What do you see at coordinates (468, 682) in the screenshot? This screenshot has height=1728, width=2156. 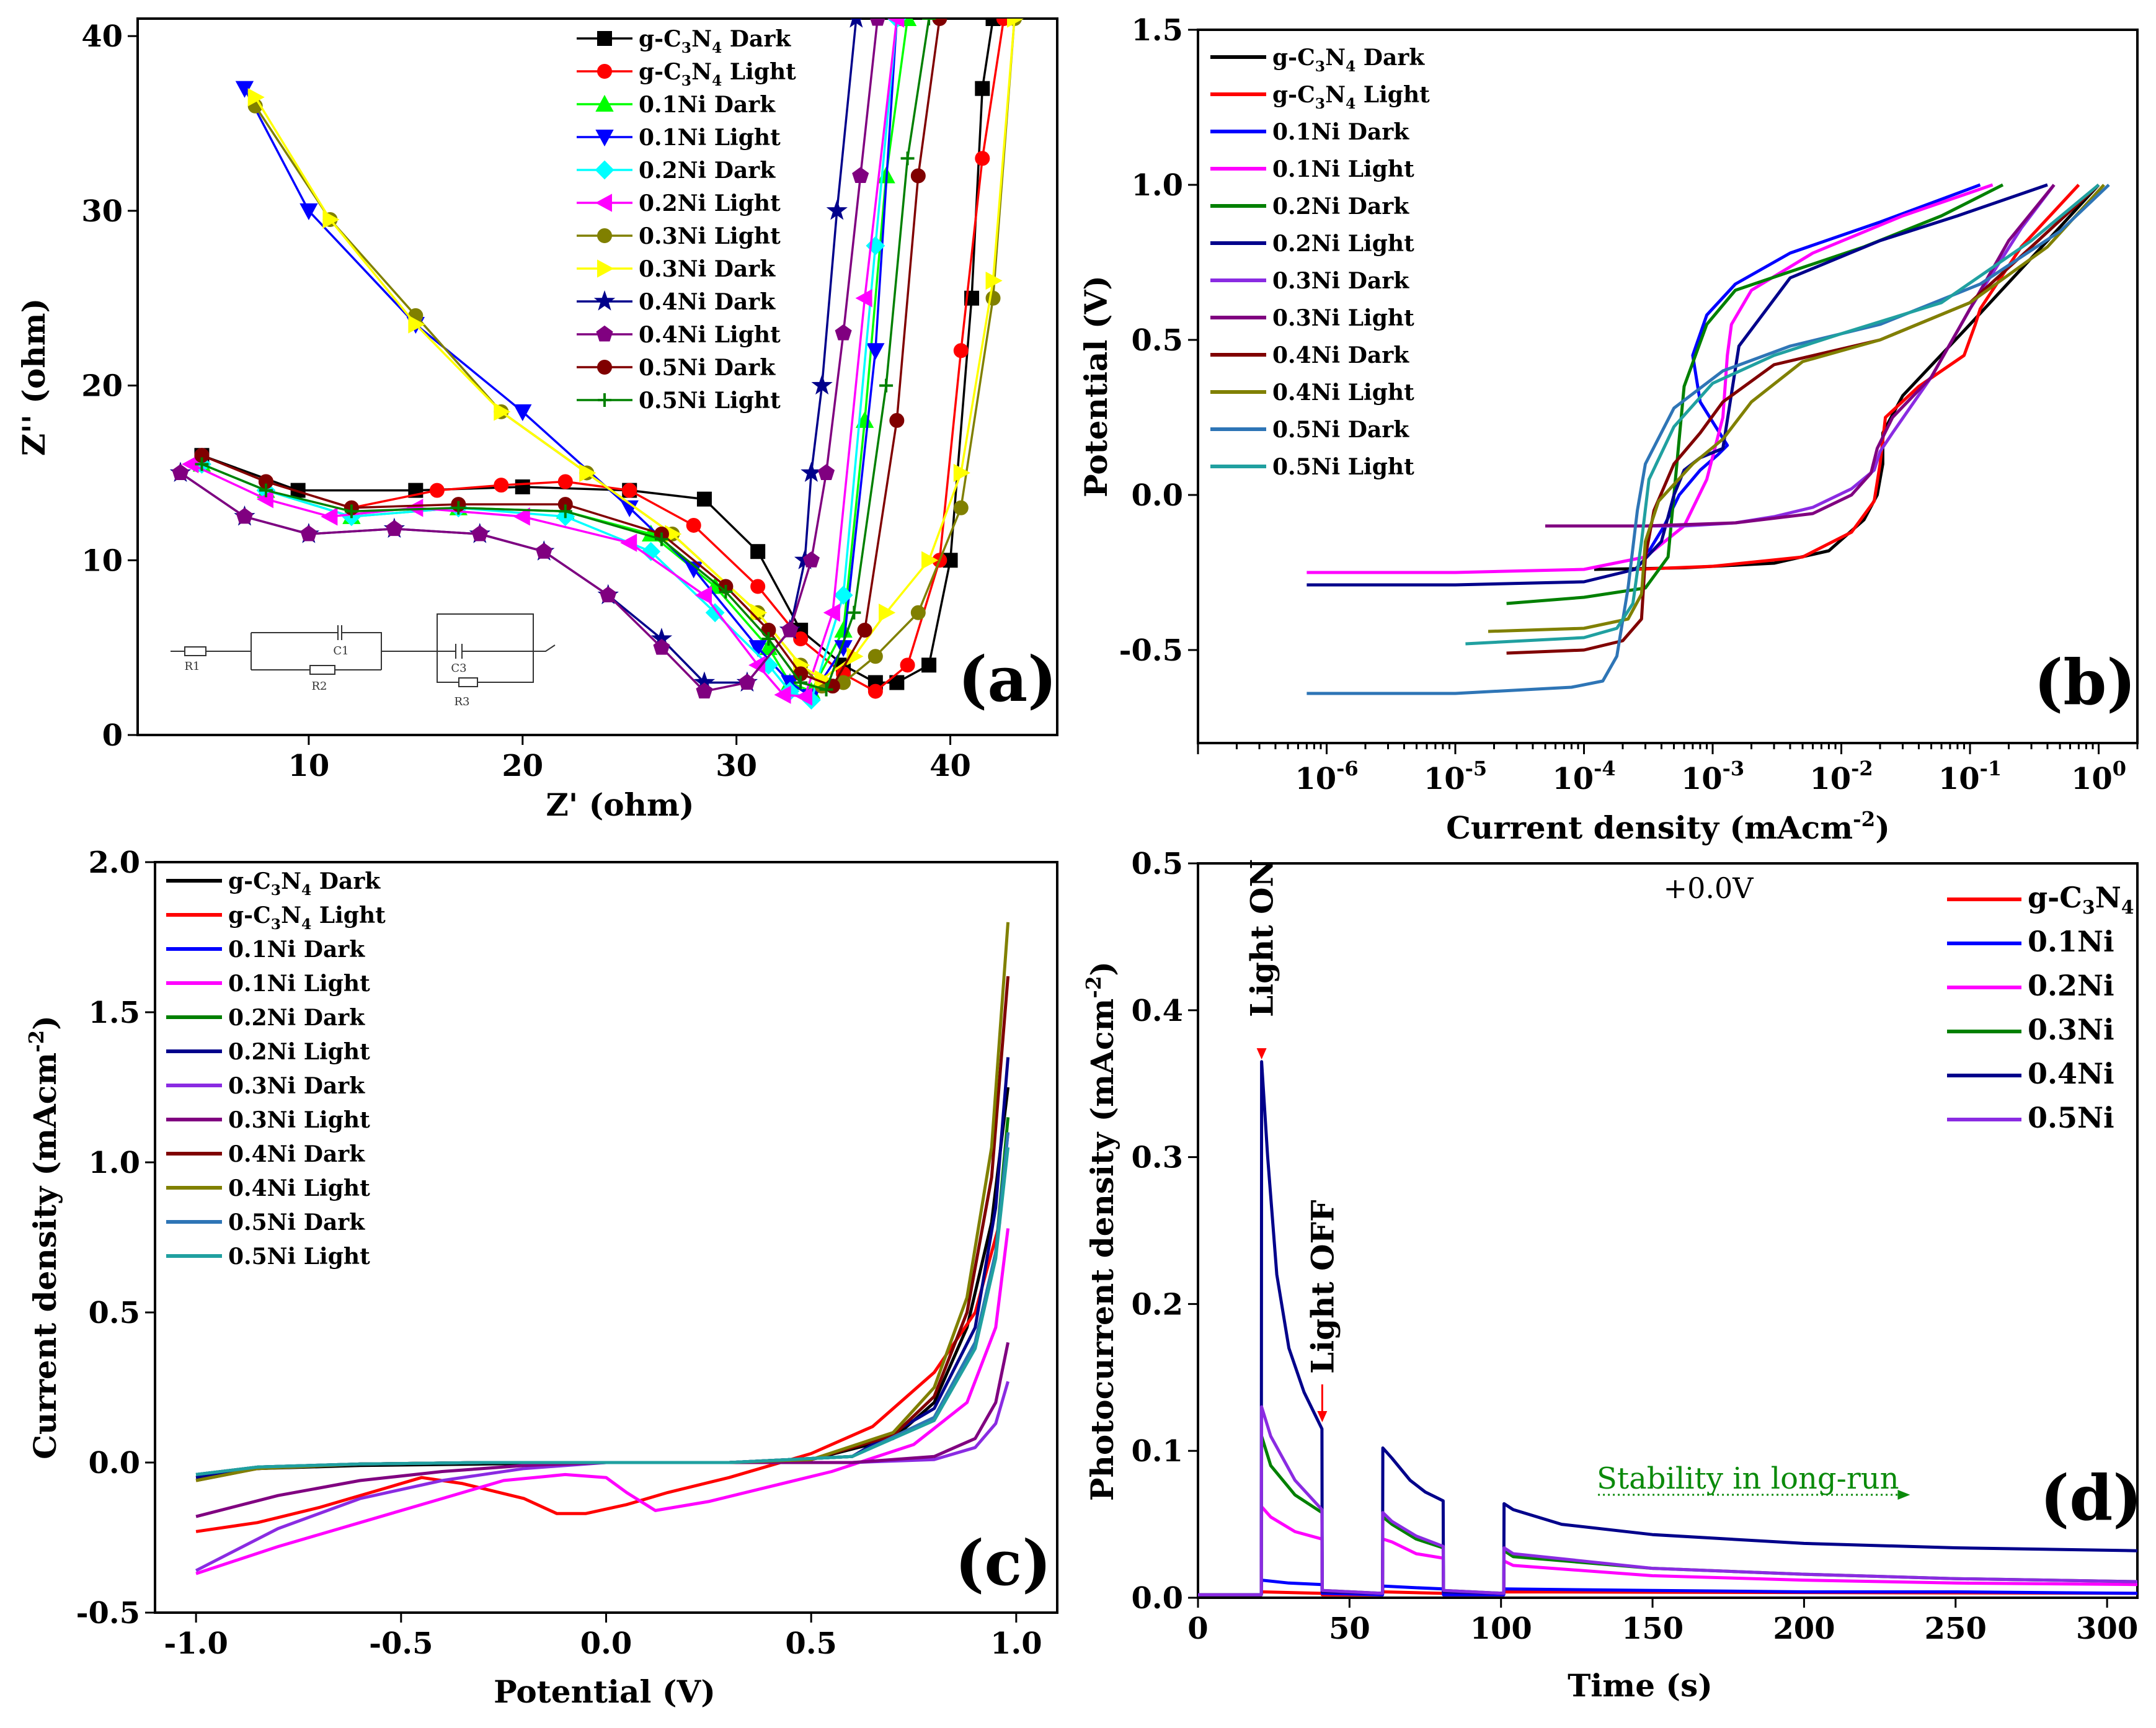 I see `resistor-r3` at bounding box center [468, 682].